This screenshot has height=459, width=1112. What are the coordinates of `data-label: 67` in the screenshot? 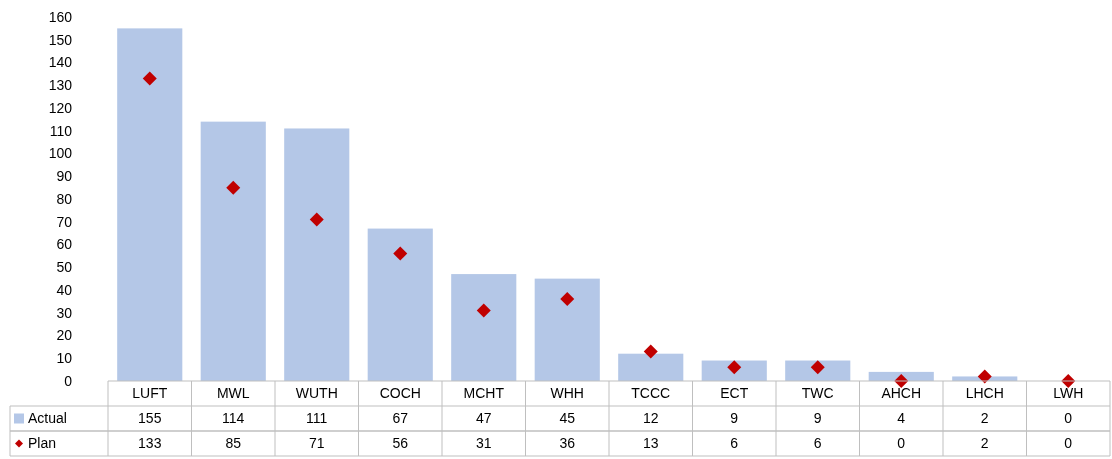 It's located at (400, 418).